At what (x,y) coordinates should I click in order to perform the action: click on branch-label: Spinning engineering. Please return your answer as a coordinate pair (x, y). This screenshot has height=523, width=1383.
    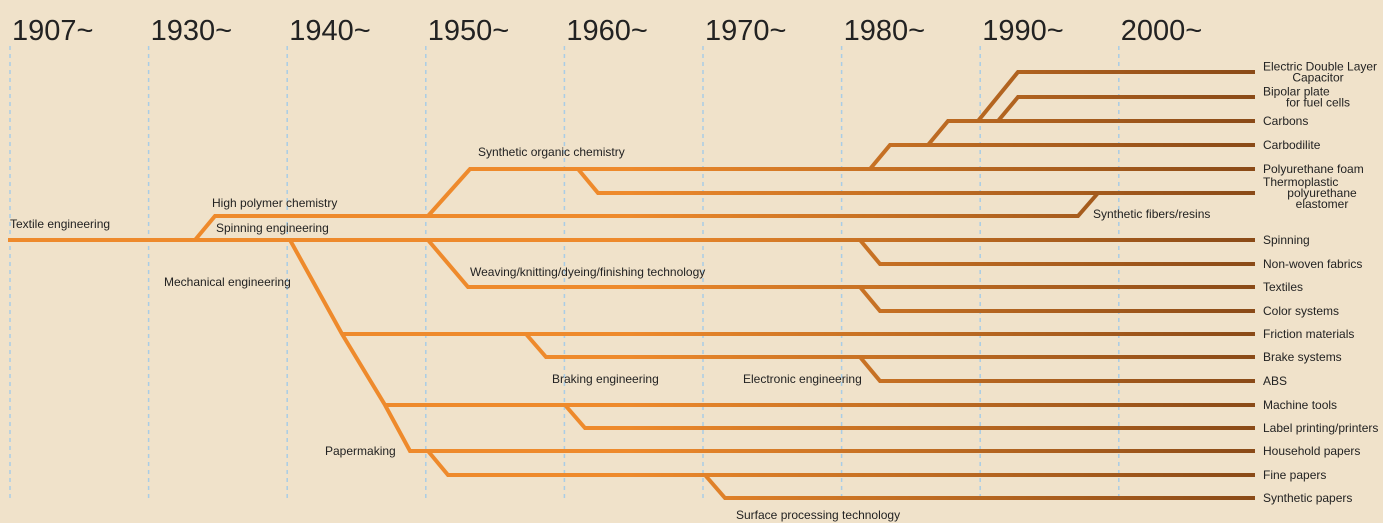
    Looking at the image, I should click on (272, 228).